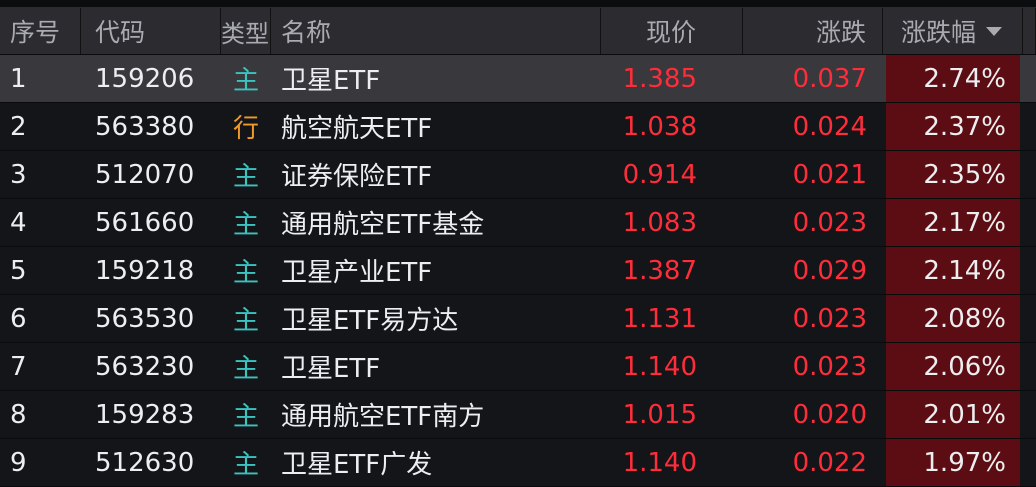  What do you see at coordinates (953, 462) in the screenshot?
I see `row-pct: 1.97%` at bounding box center [953, 462].